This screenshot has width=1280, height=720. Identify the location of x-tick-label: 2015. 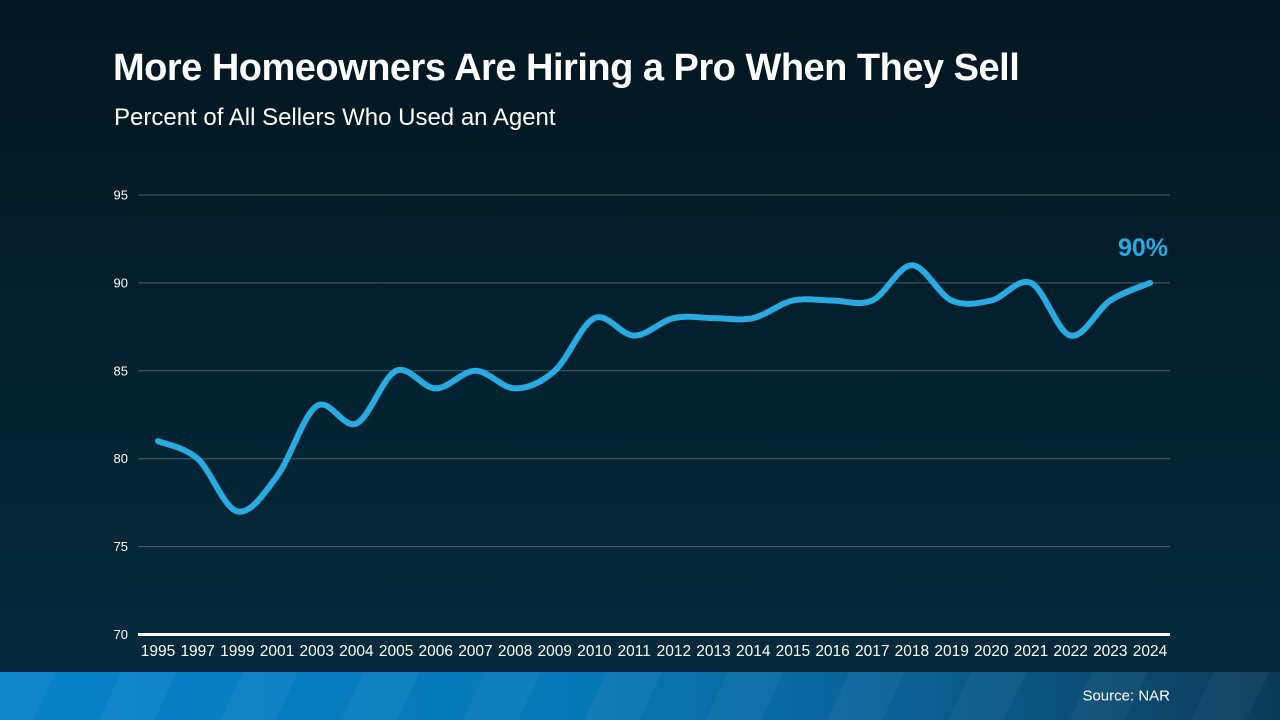
(793, 651).